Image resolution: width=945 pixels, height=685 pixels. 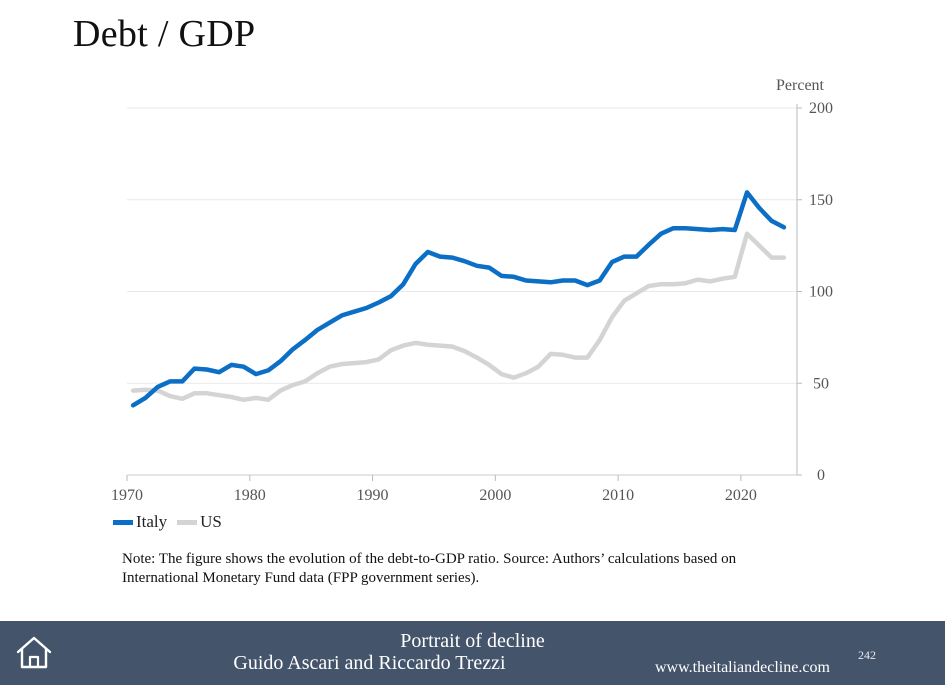 What do you see at coordinates (472, 641) in the screenshot?
I see `footer-line-1: Portrait of decline` at bounding box center [472, 641].